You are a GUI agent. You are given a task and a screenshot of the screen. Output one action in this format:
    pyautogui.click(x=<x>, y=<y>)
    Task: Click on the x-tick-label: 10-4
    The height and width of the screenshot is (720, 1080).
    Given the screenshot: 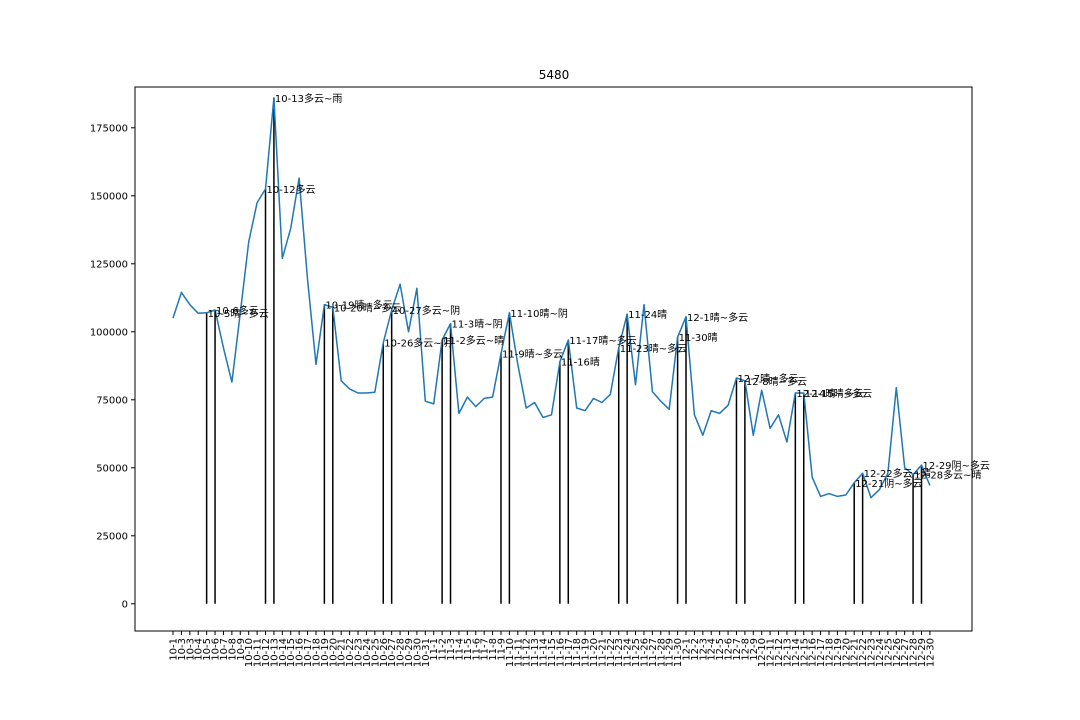 What is the action you would take?
    pyautogui.click(x=199, y=649)
    